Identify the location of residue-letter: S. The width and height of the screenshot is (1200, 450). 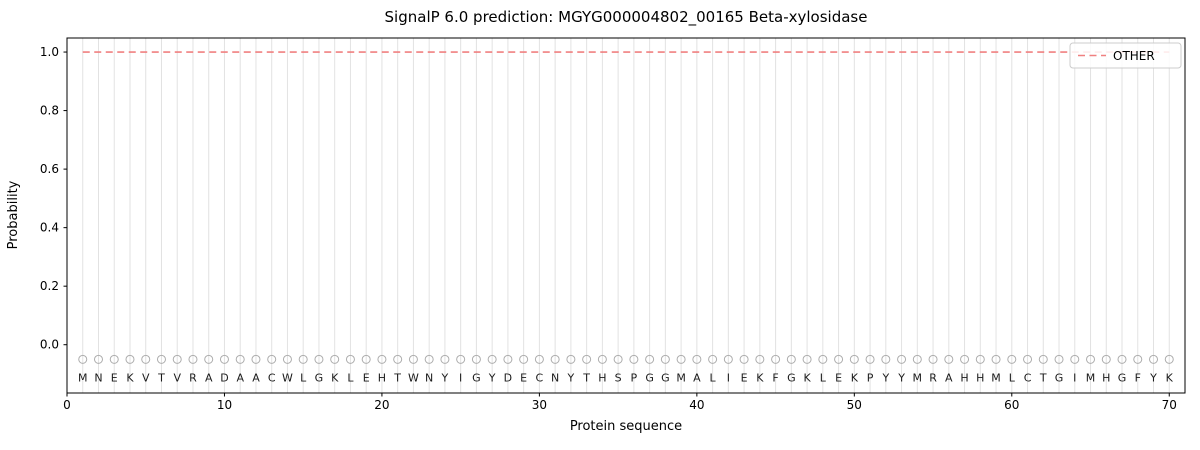
(618, 377).